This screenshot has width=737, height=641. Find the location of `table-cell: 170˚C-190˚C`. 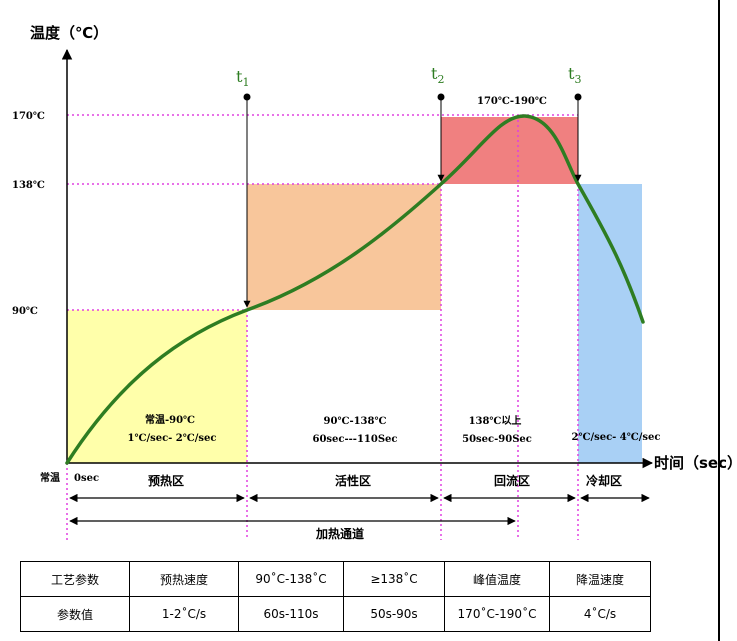

table-cell: 170˚C-190˚C is located at coordinates (497, 614).